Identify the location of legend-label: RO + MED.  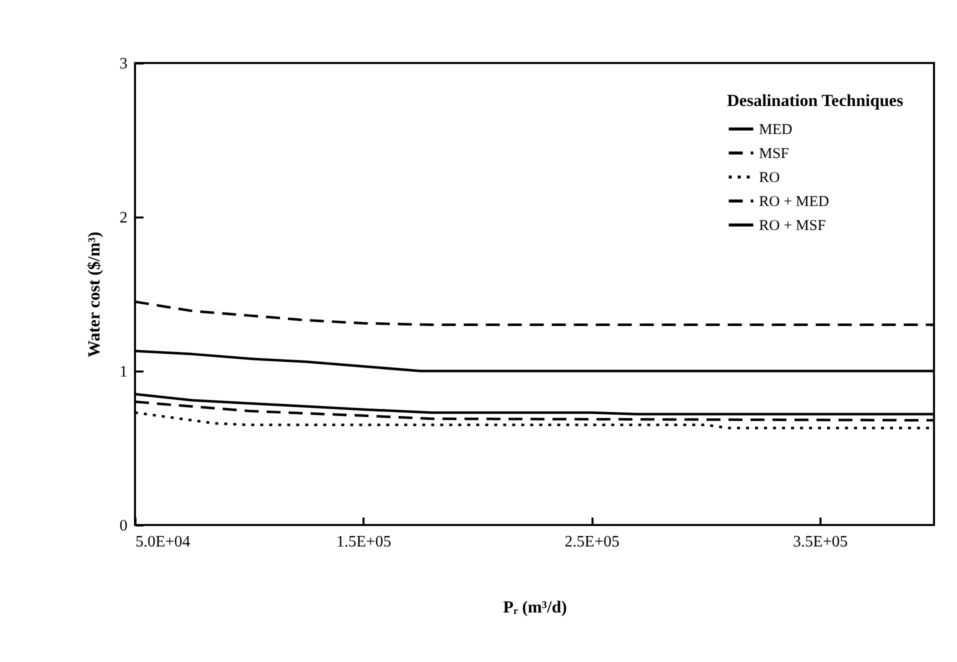
(794, 202).